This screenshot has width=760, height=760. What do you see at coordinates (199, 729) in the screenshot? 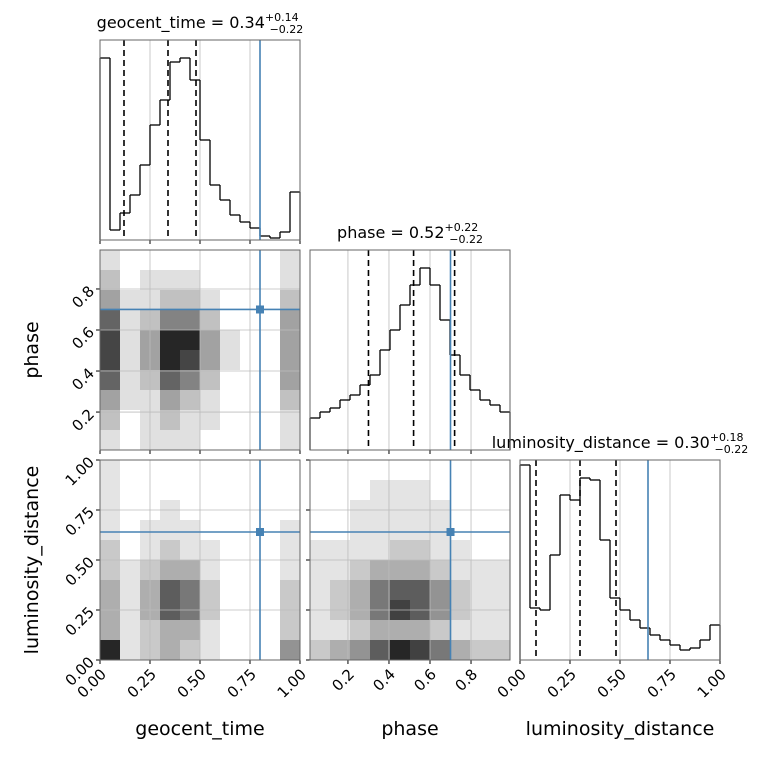
I see `x-axis-label: geocent_time` at bounding box center [199, 729].